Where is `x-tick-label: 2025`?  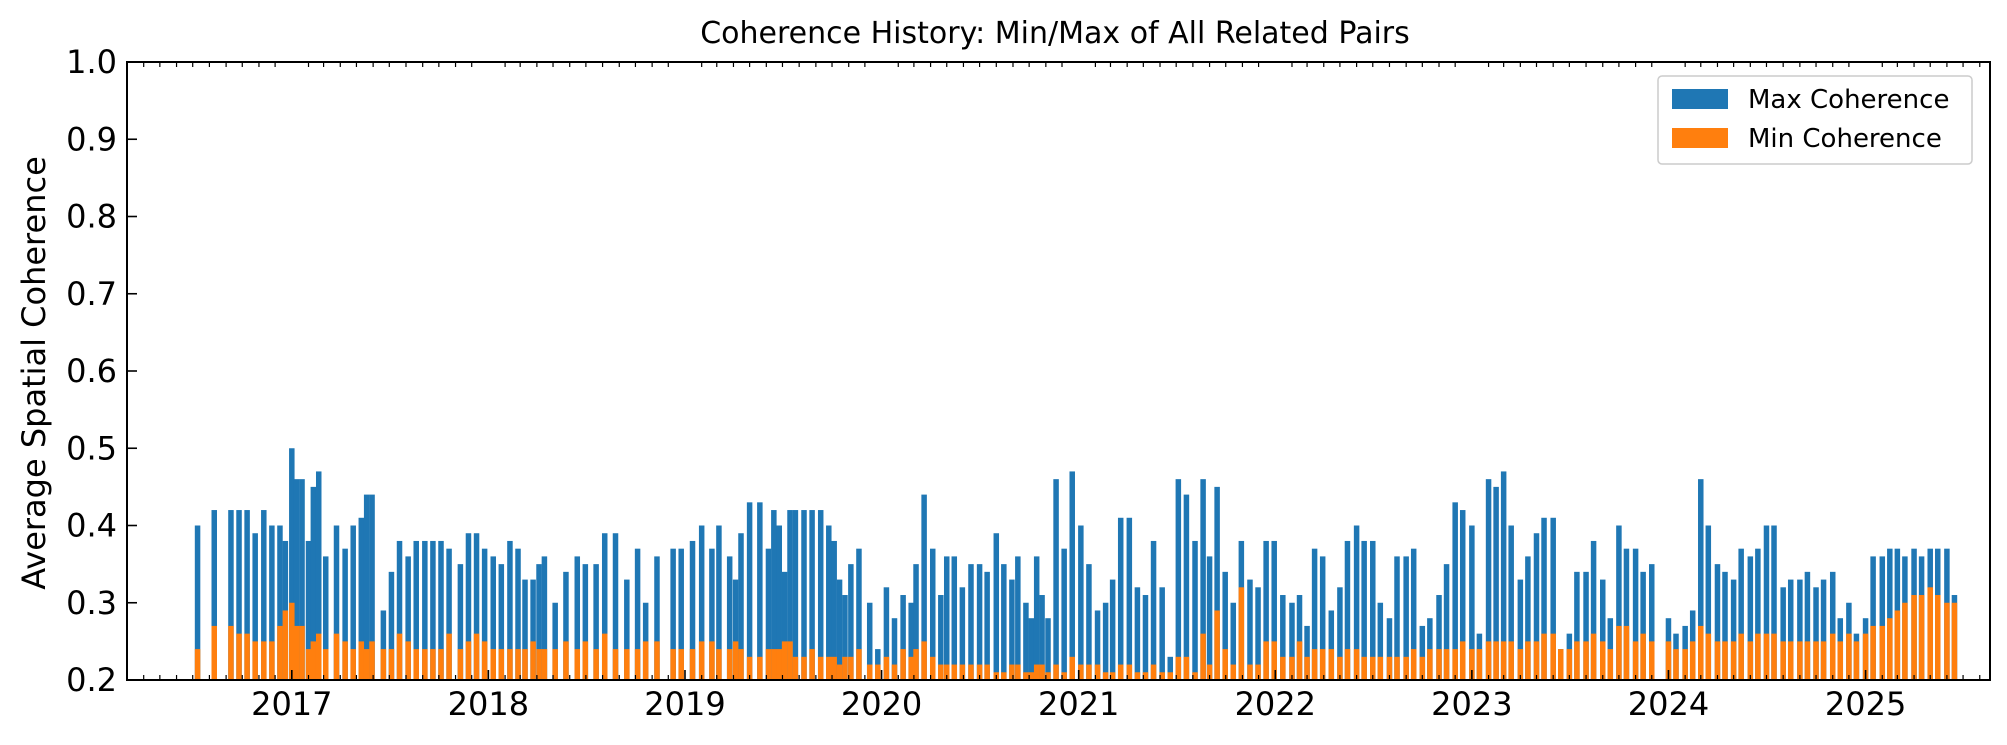 x-tick-label: 2025 is located at coordinates (1865, 704).